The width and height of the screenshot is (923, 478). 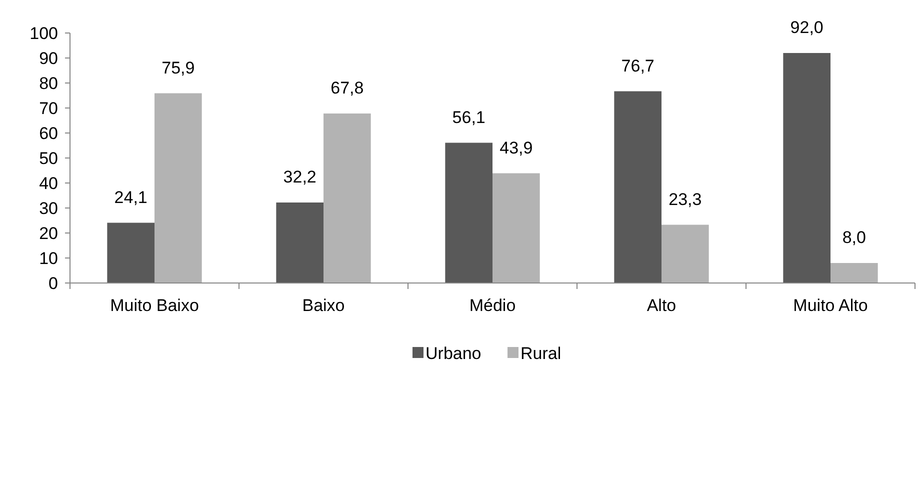 I want to click on data-label: 23,3, so click(x=685, y=199).